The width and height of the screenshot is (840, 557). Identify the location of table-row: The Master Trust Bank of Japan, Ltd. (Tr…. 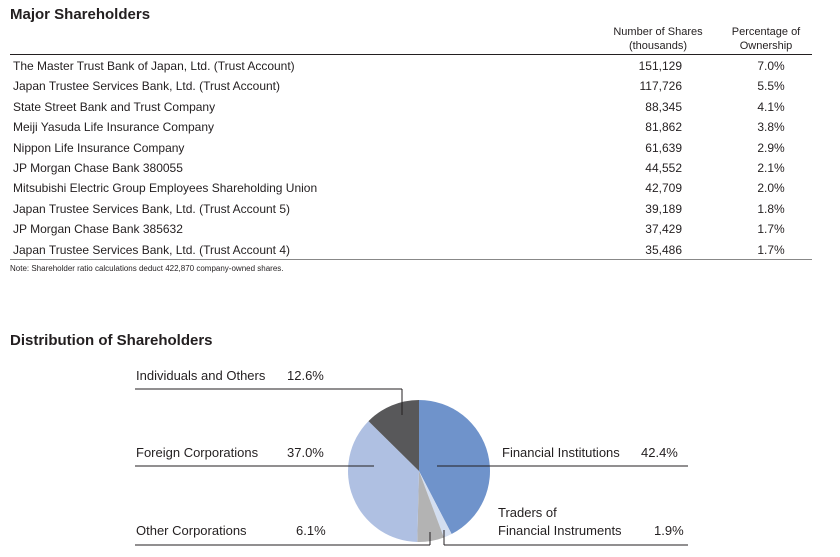
(411, 66).